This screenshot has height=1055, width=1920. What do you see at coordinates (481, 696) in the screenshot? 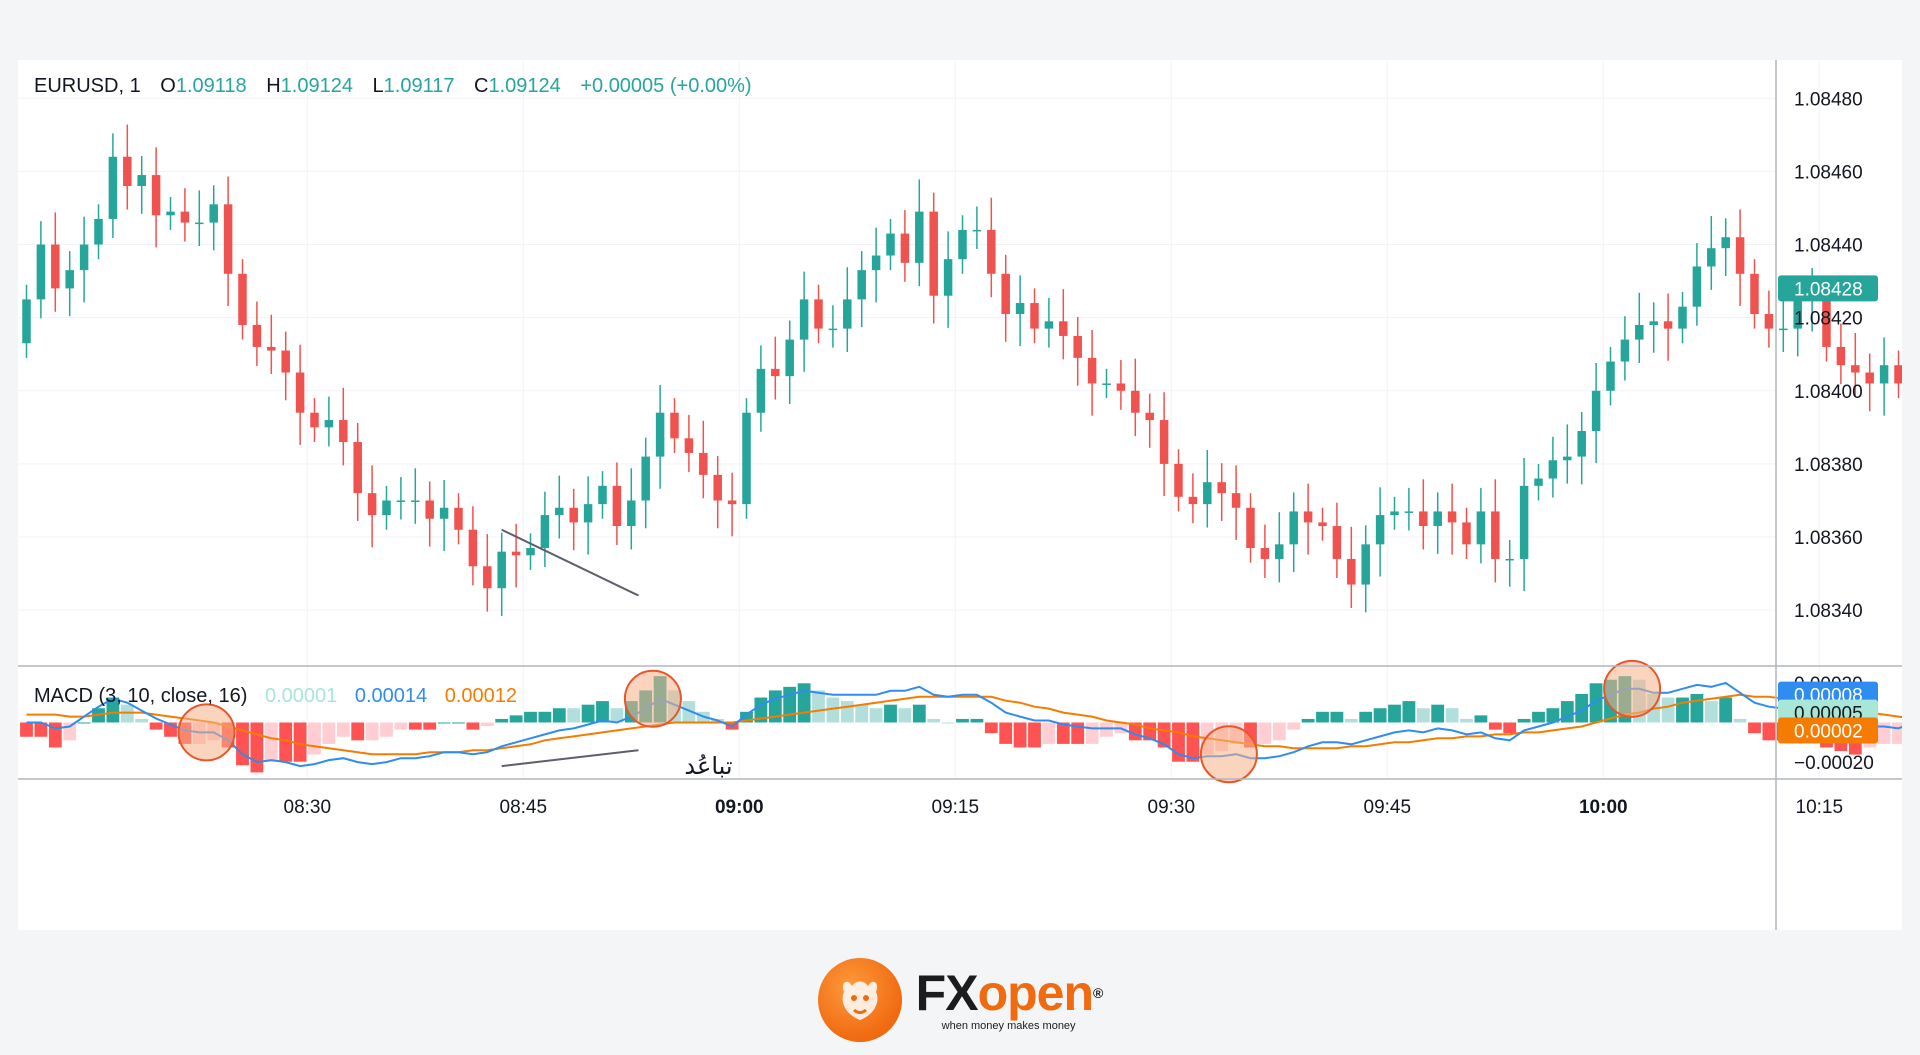
I see `macd-signal-value: 0.00012` at bounding box center [481, 696].